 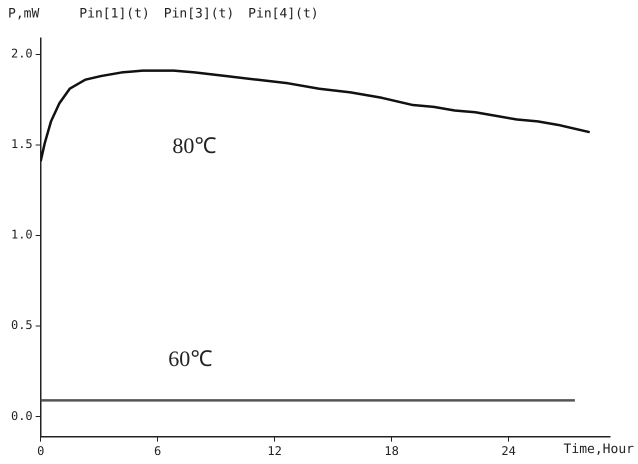 What do you see at coordinates (391, 451) in the screenshot?
I see `x-tick-label: 18` at bounding box center [391, 451].